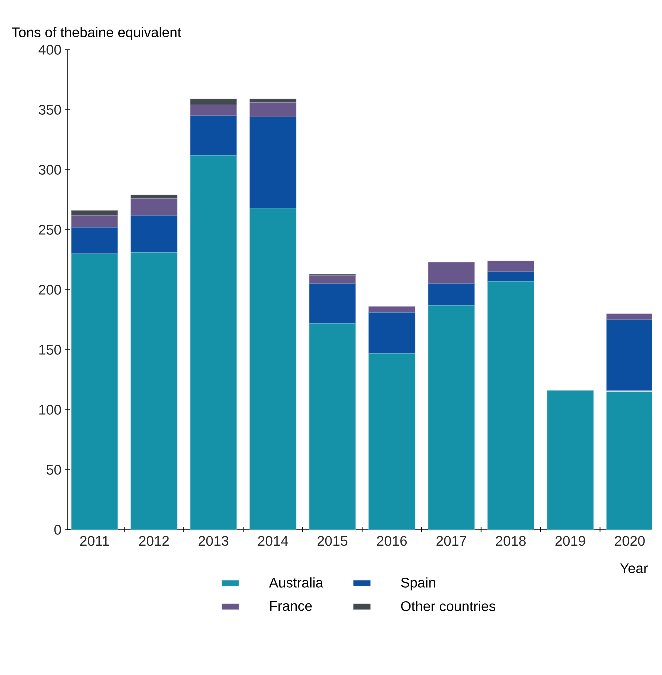 The width and height of the screenshot is (662, 675). Describe the element at coordinates (95, 541) in the screenshot. I see `x-tick-label: 2011` at that location.